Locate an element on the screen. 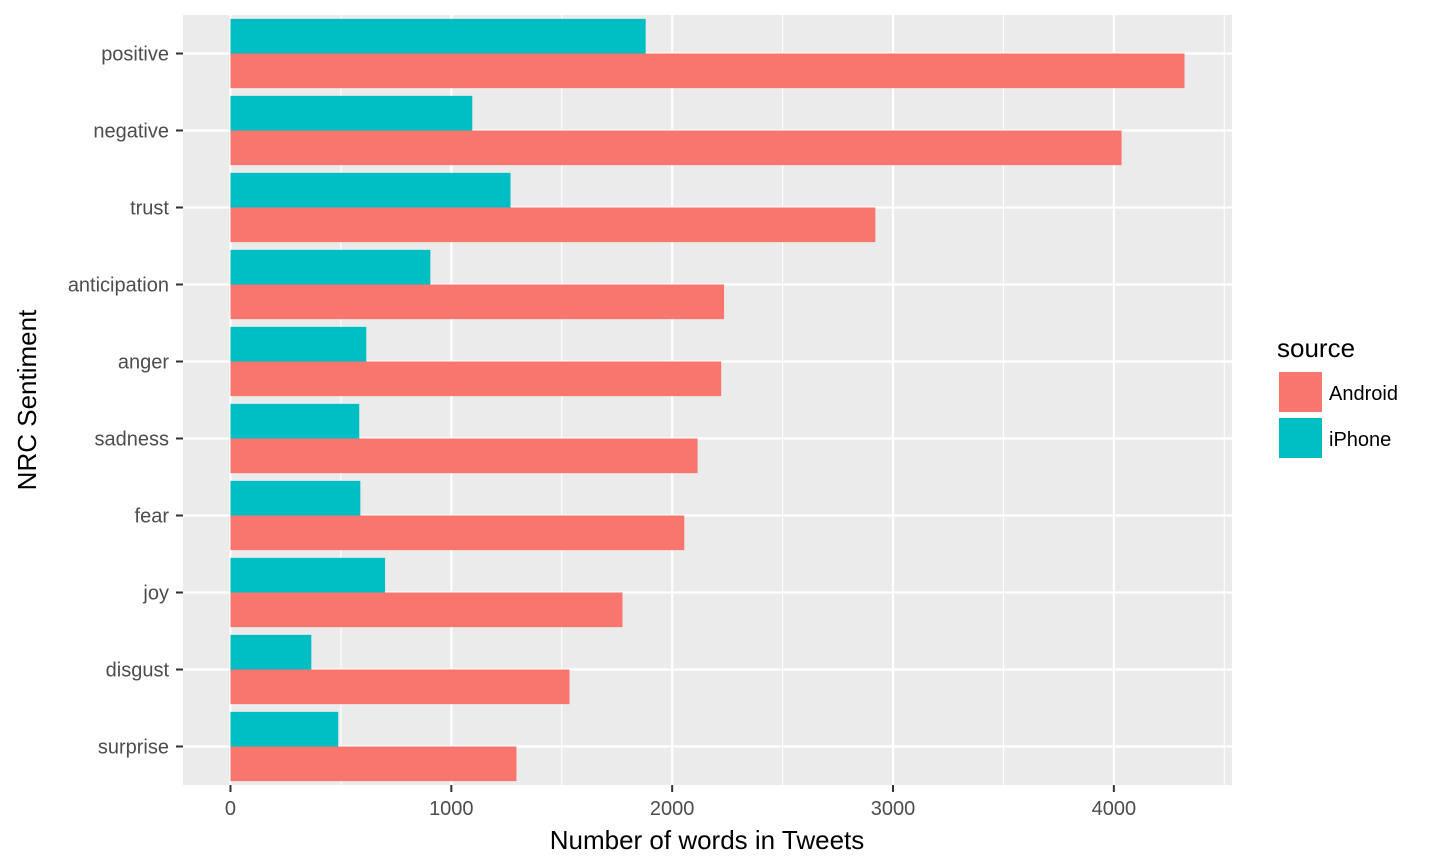 This screenshot has height=864, width=1440. x-tick-label: 4000 is located at coordinates (1114, 809).